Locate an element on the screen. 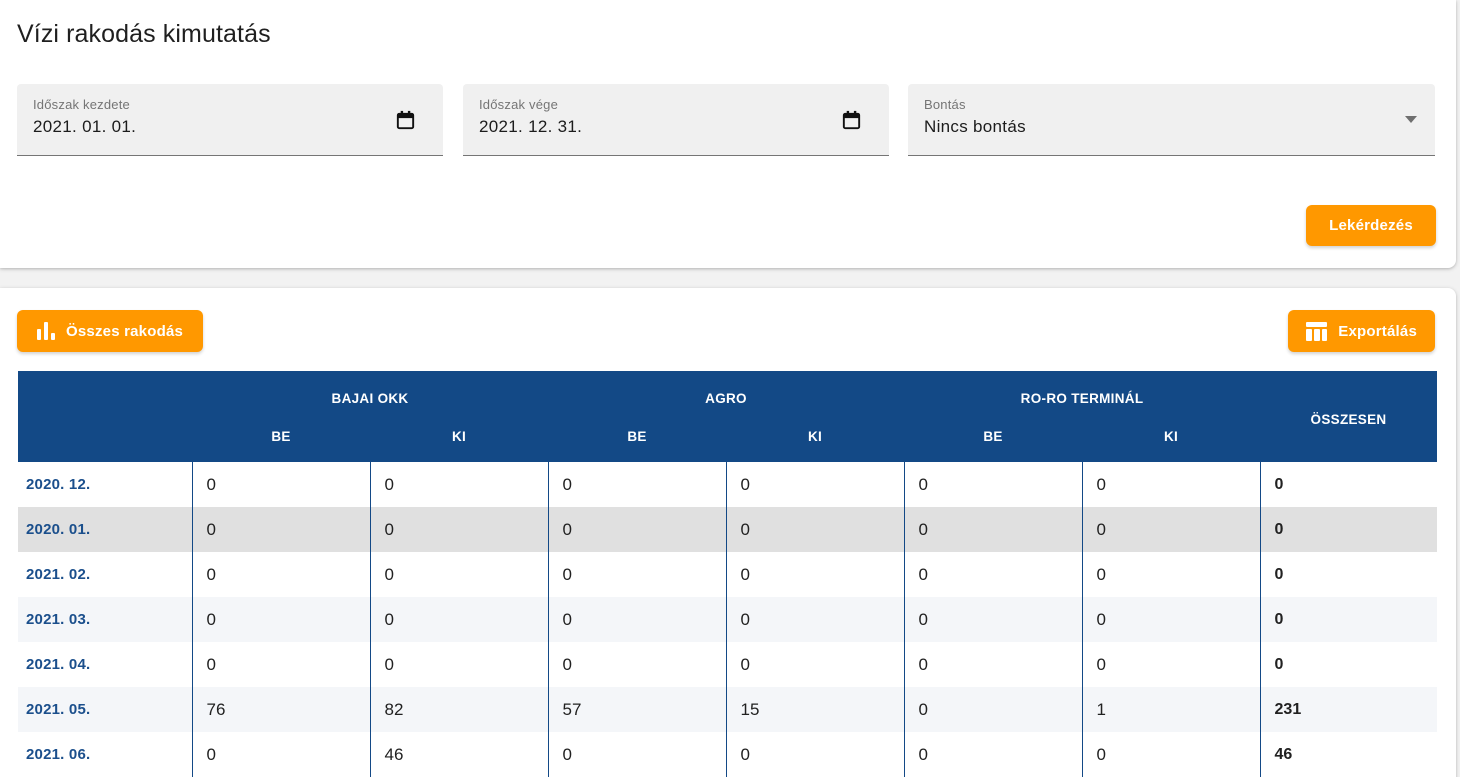 The width and height of the screenshot is (1460, 777). value-cell: 1 is located at coordinates (1171, 709).